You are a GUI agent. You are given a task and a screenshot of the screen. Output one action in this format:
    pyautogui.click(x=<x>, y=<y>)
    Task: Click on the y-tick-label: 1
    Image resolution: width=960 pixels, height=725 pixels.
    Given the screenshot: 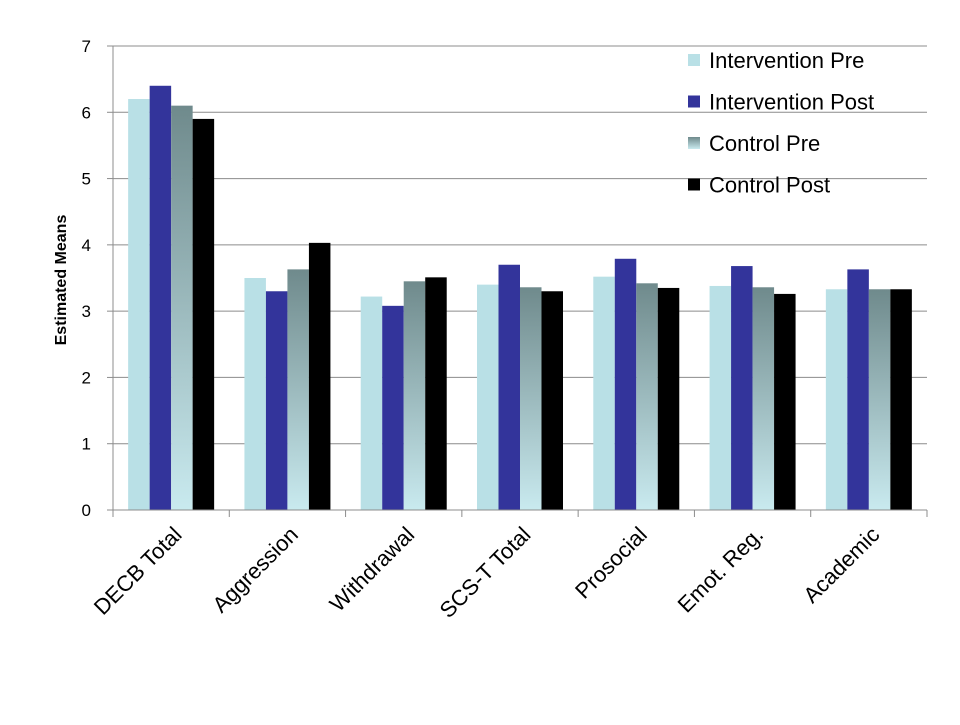 What is the action you would take?
    pyautogui.click(x=86, y=444)
    